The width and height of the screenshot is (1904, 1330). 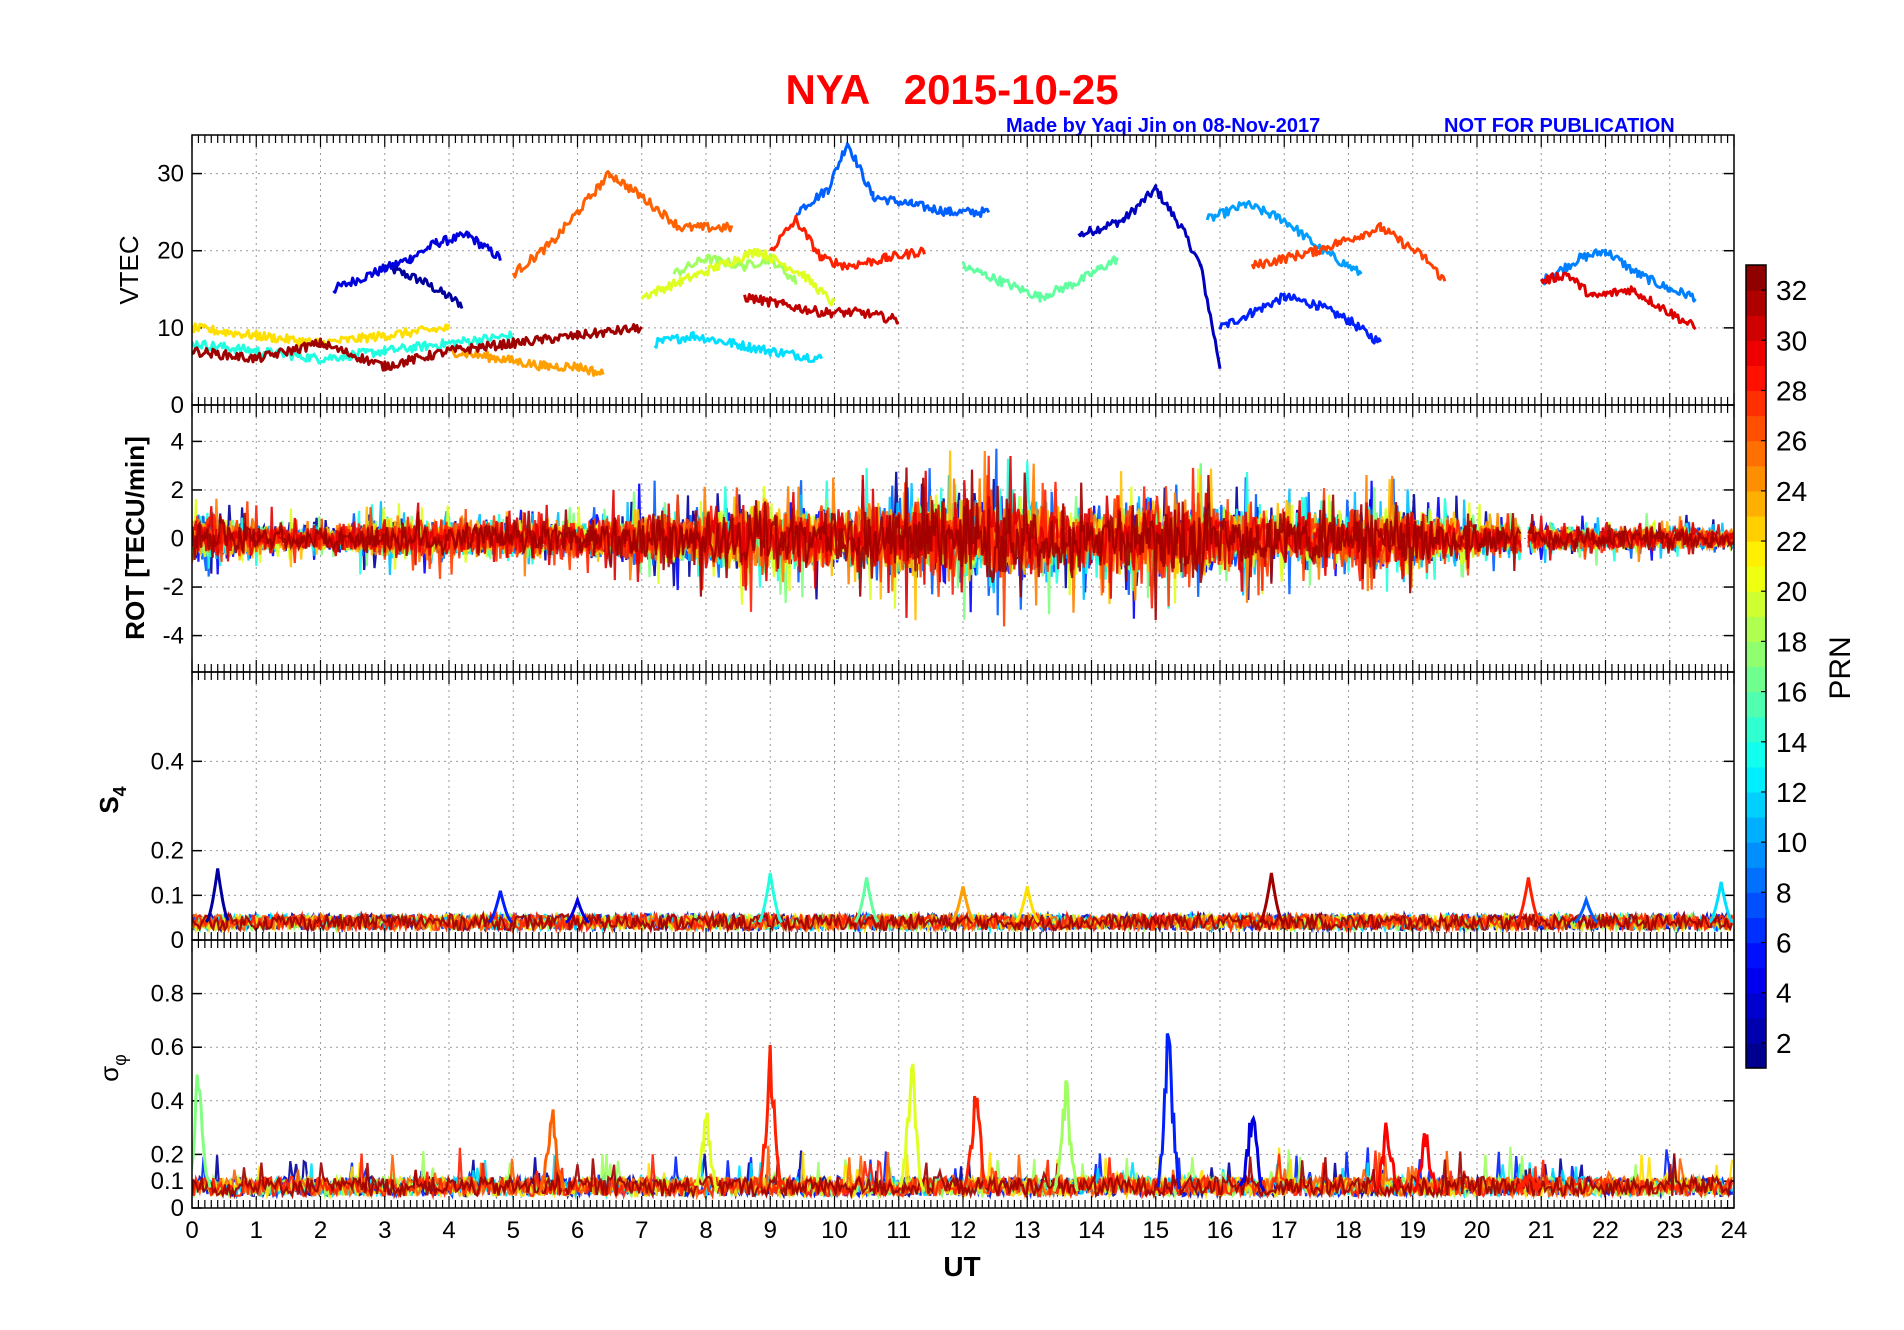 What do you see at coordinates (1784, 892) in the screenshot?
I see `colorbar-tick-label: 8` at bounding box center [1784, 892].